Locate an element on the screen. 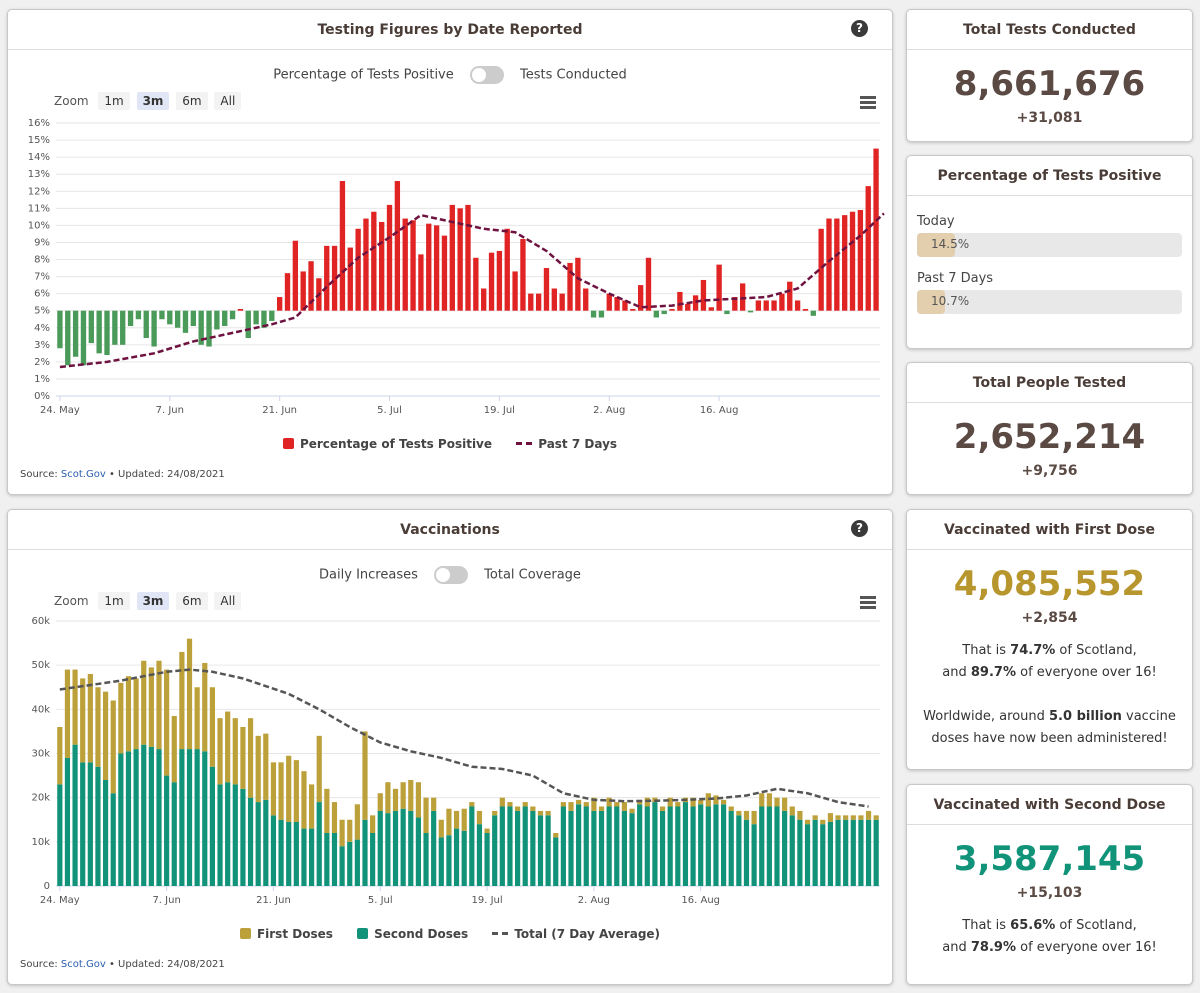 The width and height of the screenshot is (1200, 993). second-dose-note-2: and 78.9% of everyone over 16! is located at coordinates (1049, 948).